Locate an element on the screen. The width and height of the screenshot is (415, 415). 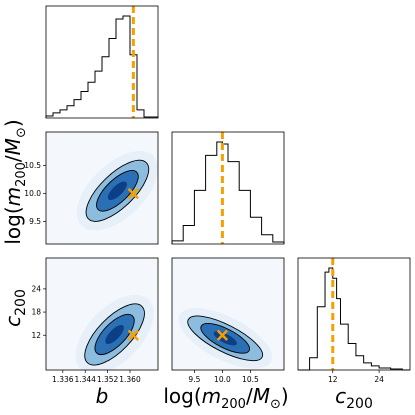
joint-panel-b-log_m200 is located at coordinates (102, 188).